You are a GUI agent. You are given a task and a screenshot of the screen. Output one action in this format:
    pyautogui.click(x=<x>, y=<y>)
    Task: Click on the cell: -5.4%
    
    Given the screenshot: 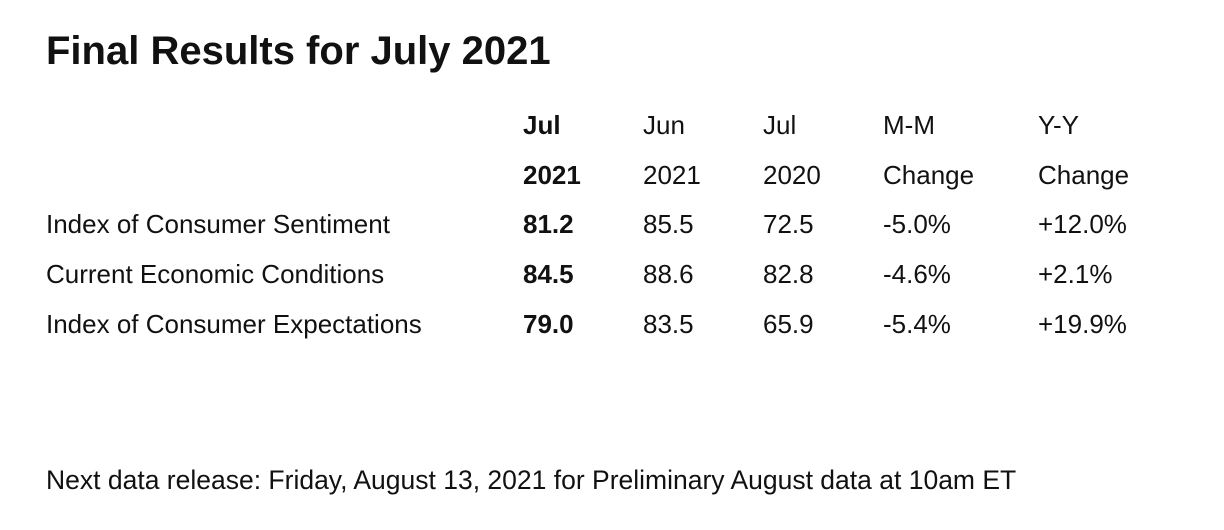 What is the action you would take?
    pyautogui.click(x=917, y=324)
    